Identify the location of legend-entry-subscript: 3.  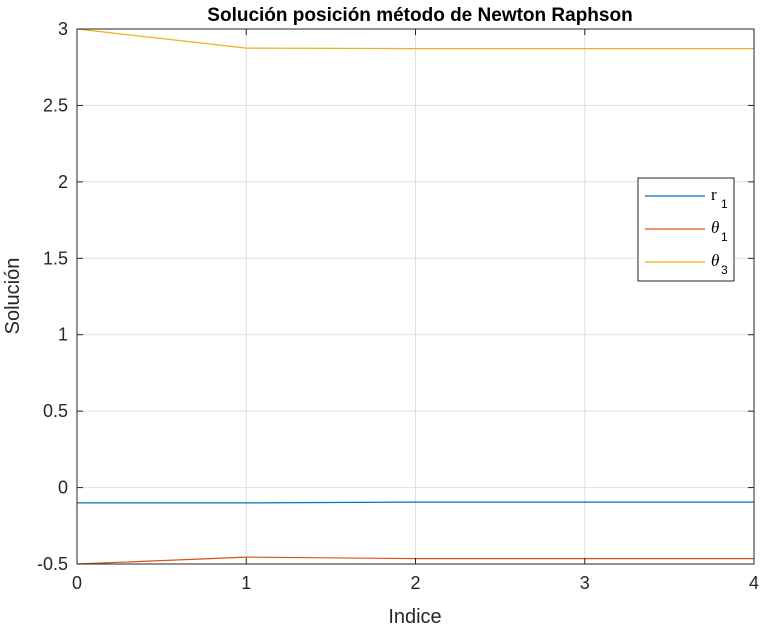
(724, 270).